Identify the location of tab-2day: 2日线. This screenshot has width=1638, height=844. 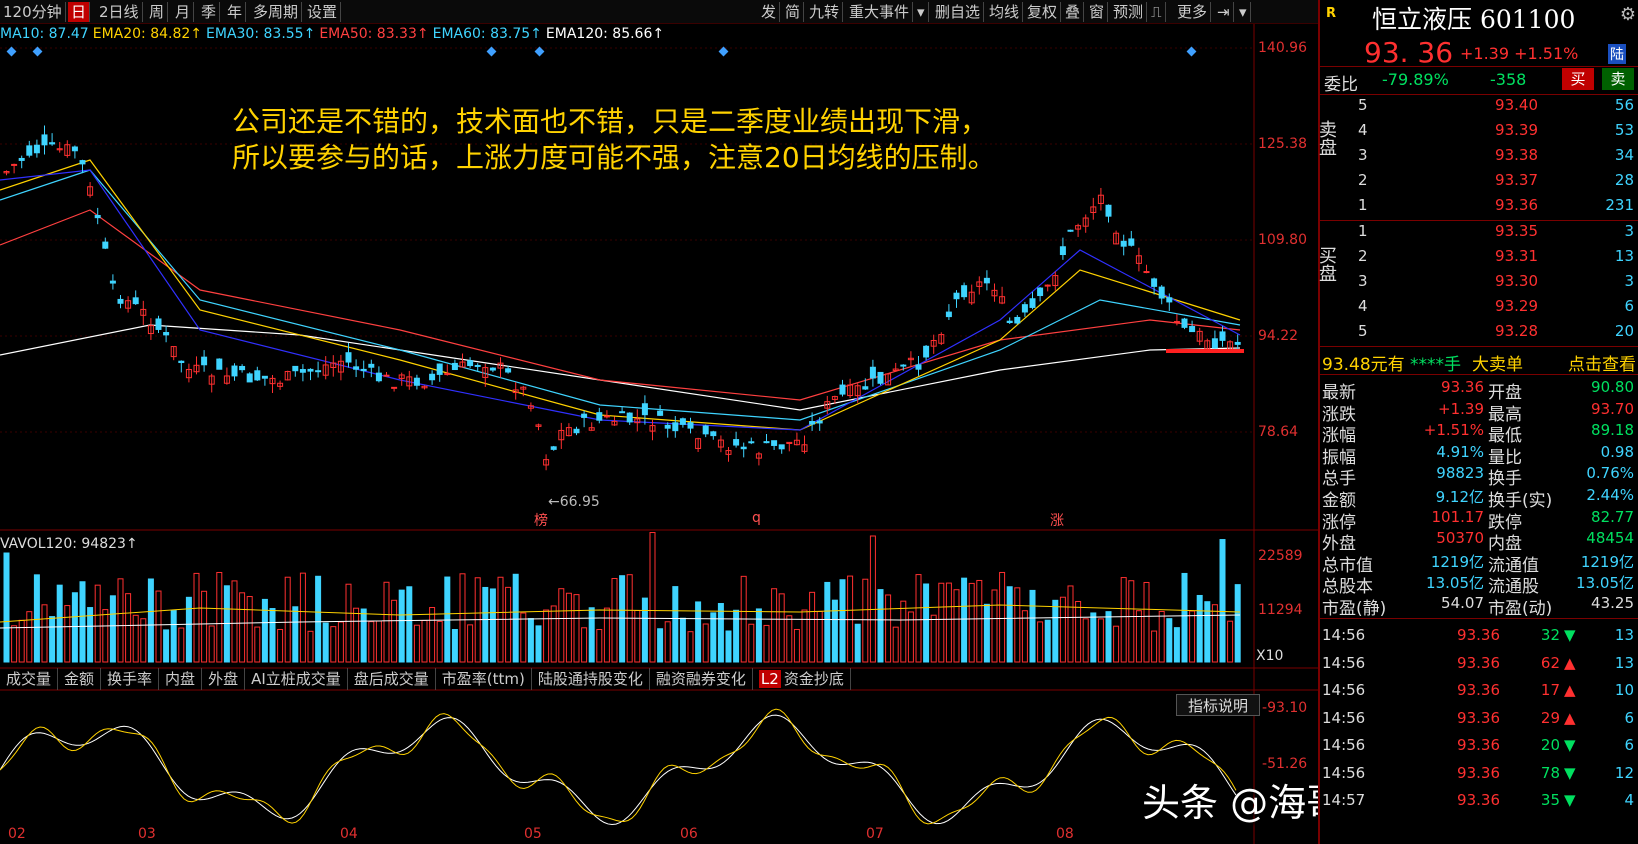
(119, 12).